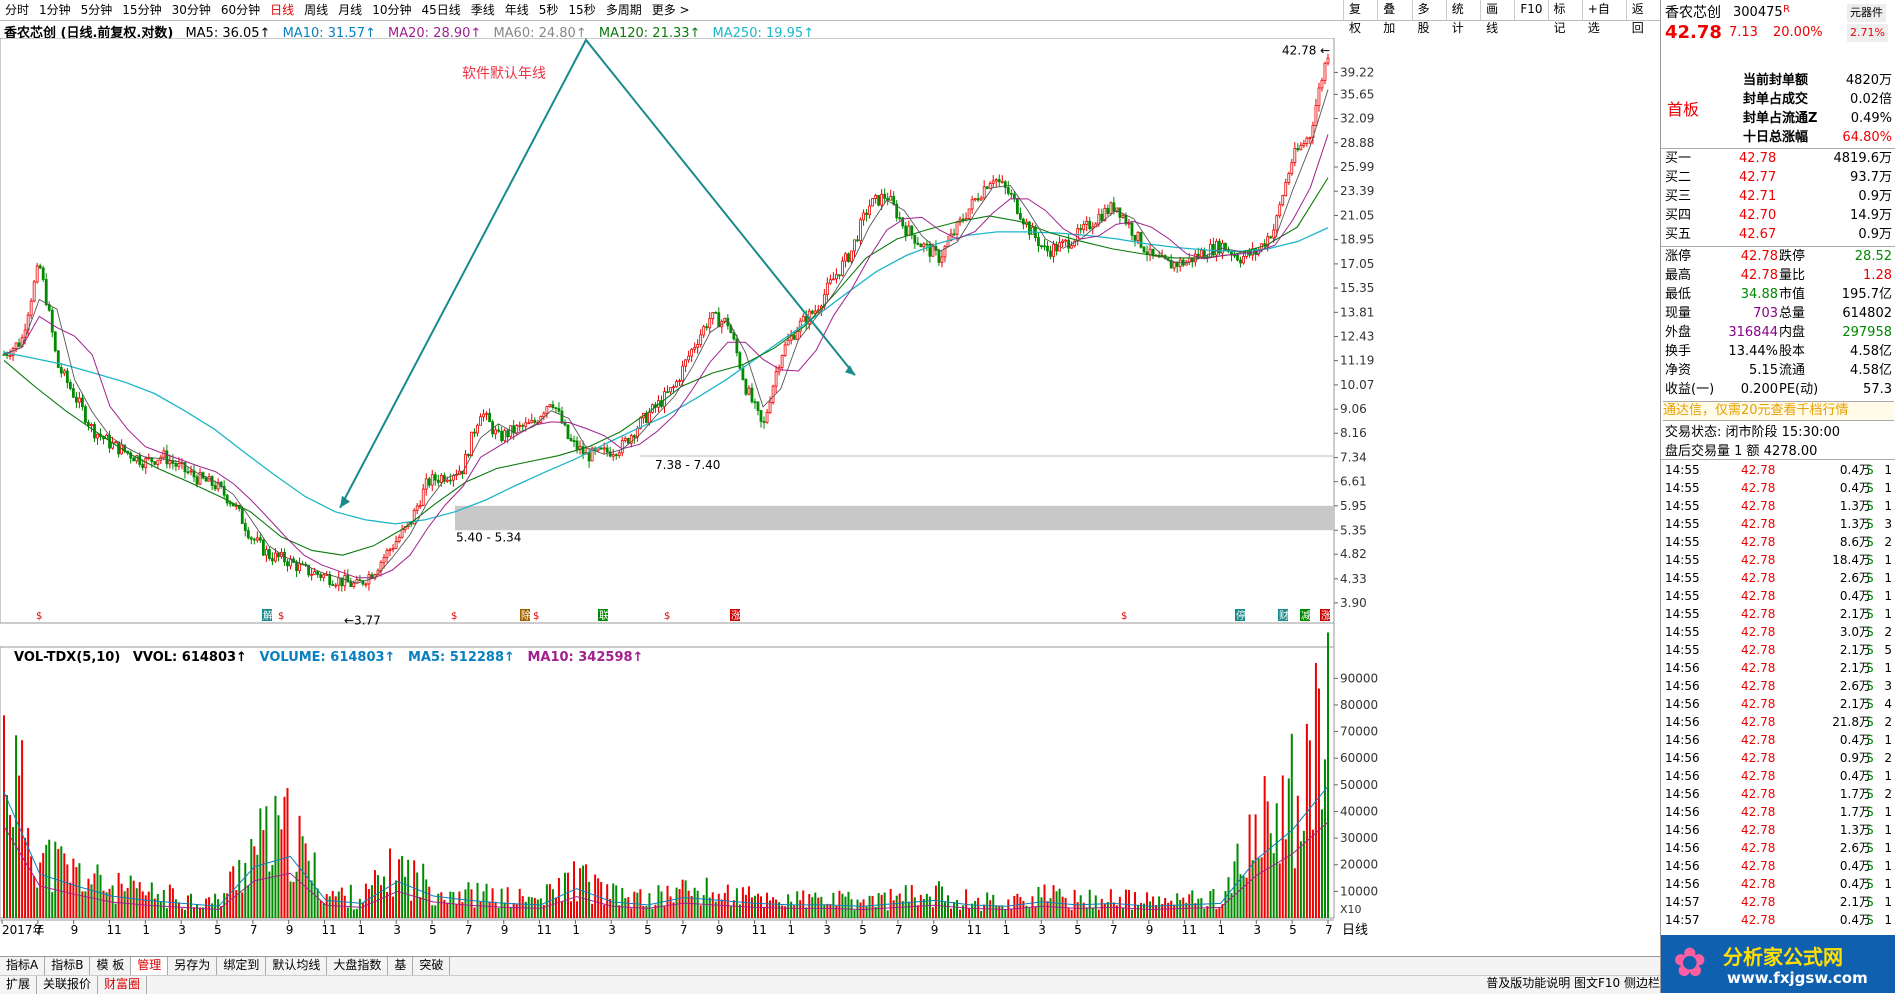 This screenshot has width=1895, height=994. I want to click on bid-volume: 0.9万, so click(1875, 234).